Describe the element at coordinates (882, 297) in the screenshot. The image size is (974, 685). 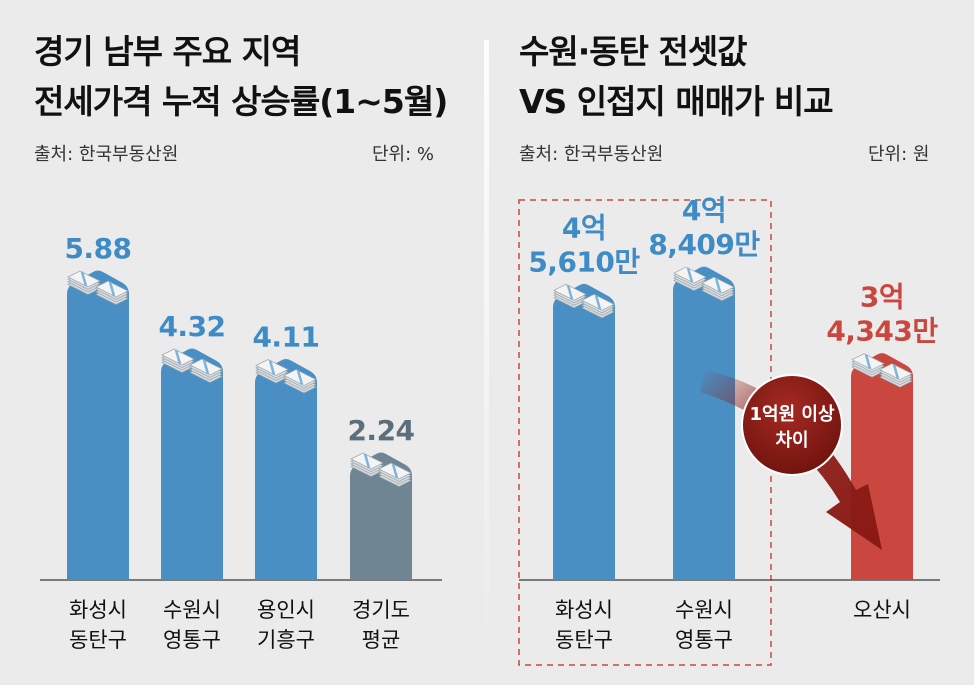
I see `right-value-label-2-0: 3억` at that location.